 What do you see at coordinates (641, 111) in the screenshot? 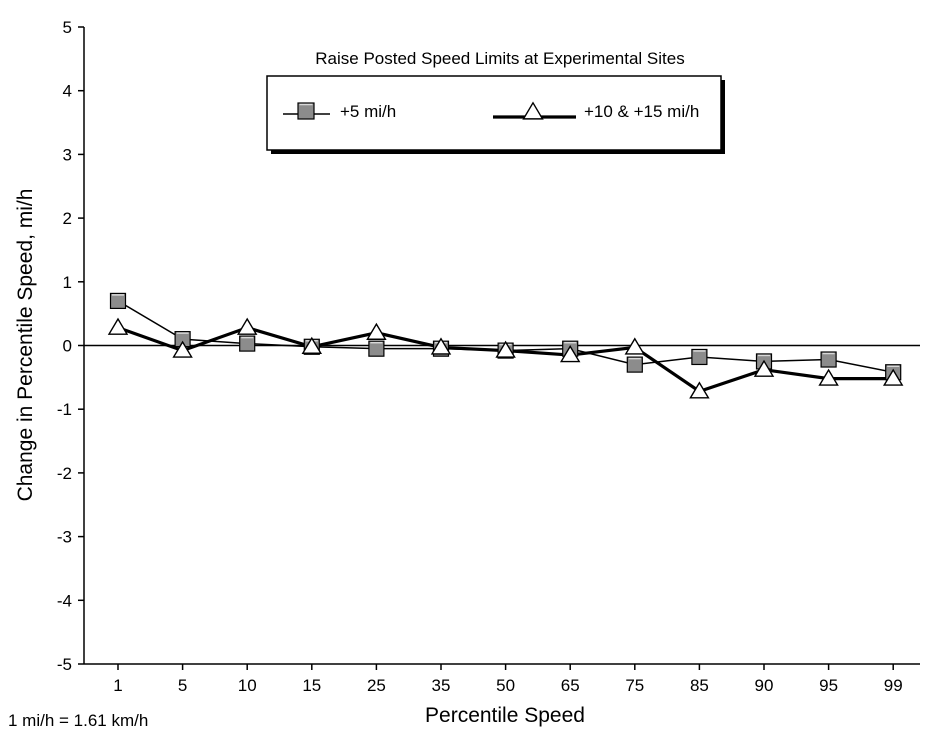
I see `legend-label-2: +10 & +15 mi/h` at bounding box center [641, 111].